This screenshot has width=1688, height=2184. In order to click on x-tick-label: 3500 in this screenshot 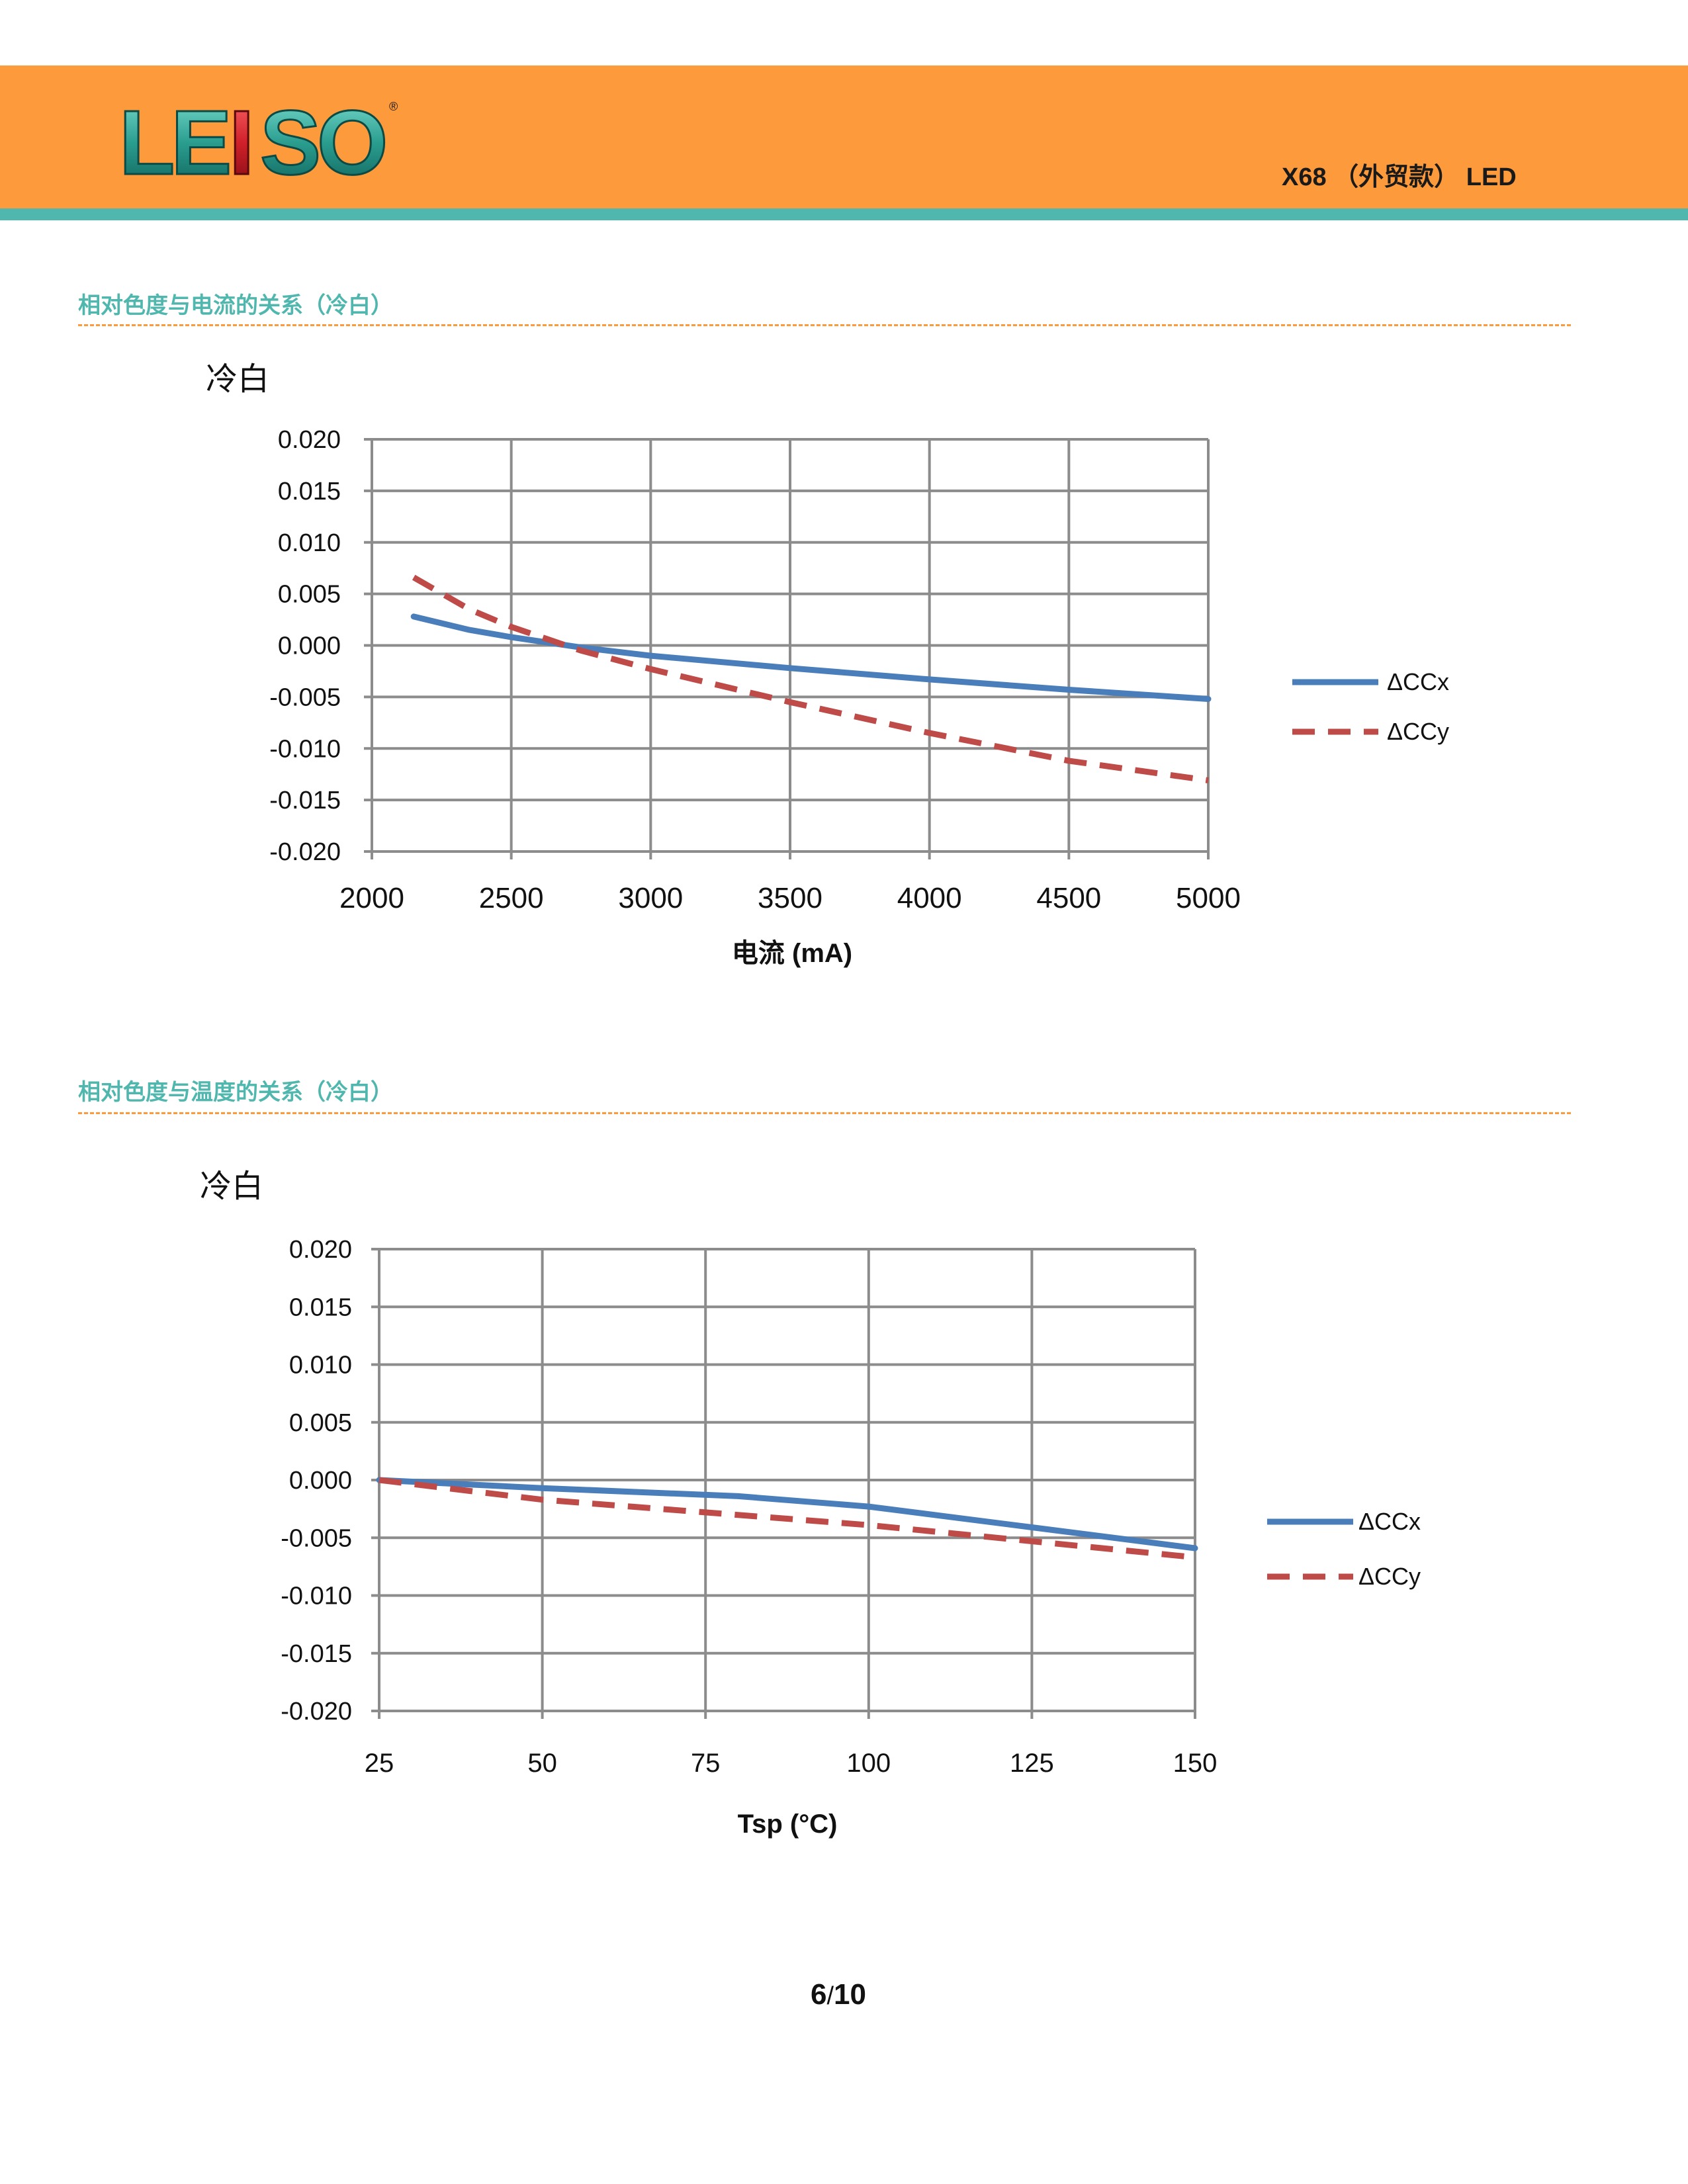, I will do `click(790, 898)`.